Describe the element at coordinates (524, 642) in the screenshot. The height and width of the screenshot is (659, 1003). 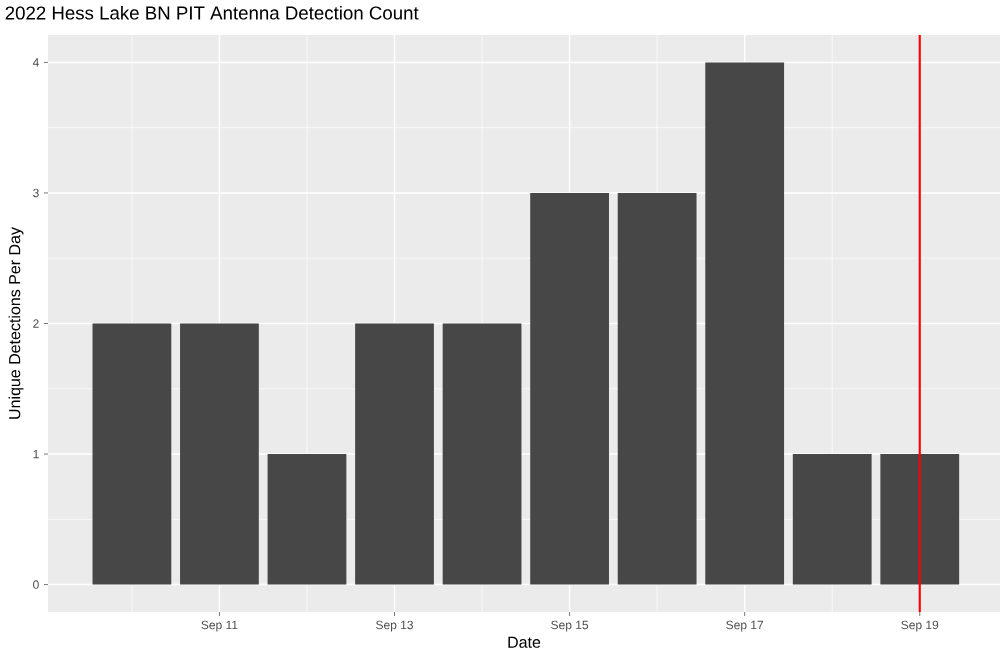
I see `x-axis-title: Date` at that location.